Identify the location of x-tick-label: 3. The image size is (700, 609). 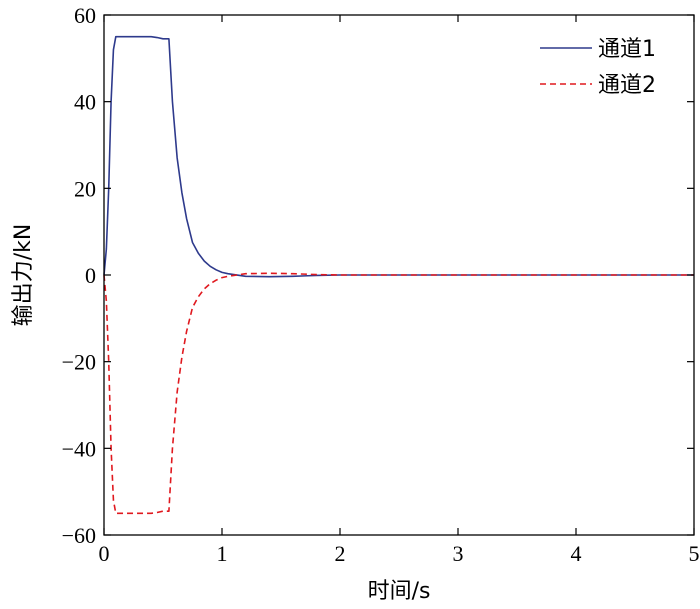
(458, 553).